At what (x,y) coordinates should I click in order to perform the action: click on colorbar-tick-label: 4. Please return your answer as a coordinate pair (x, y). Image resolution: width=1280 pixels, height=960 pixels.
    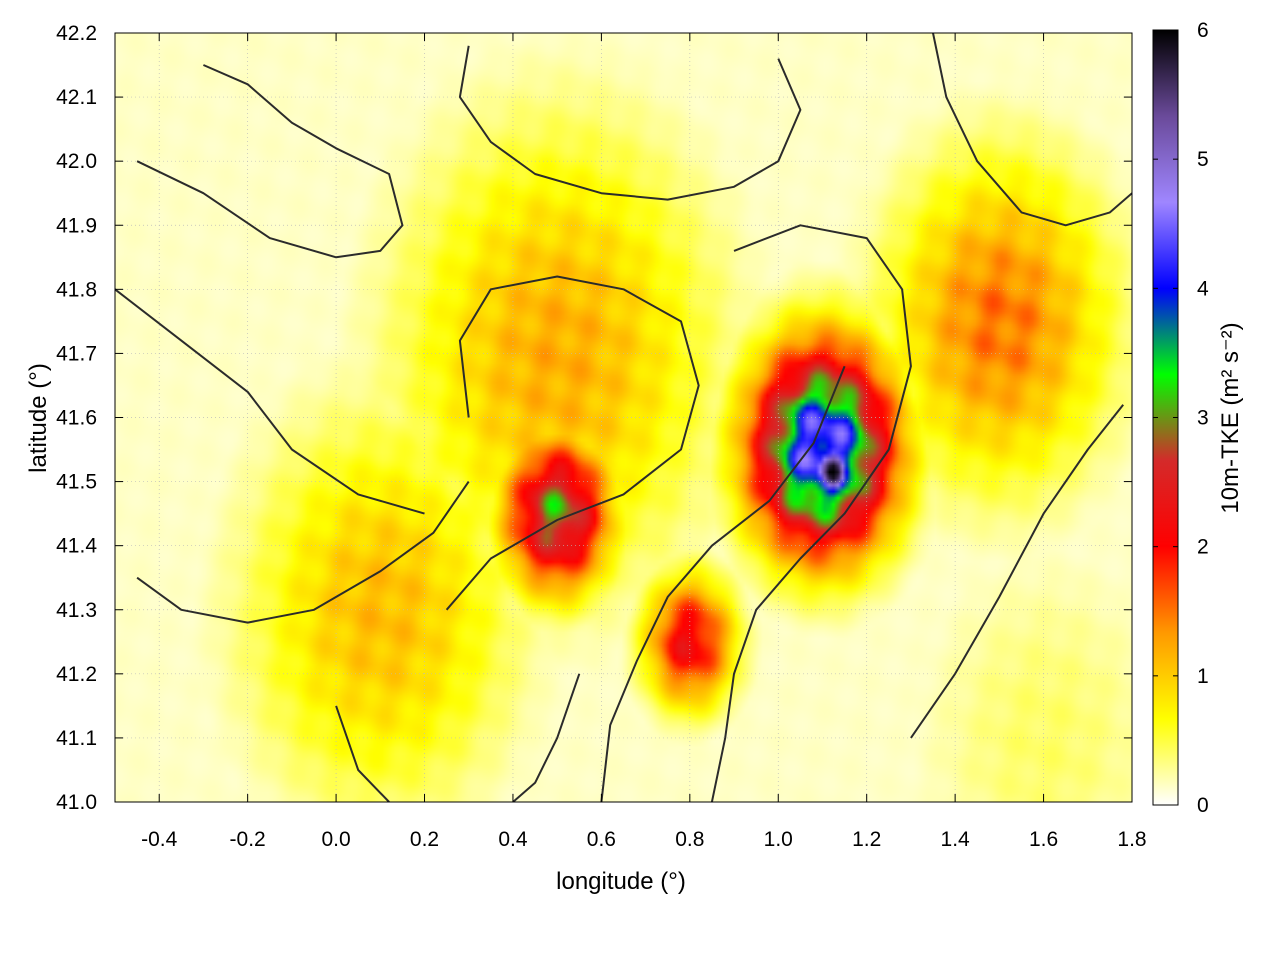
    Looking at the image, I should click on (1203, 288).